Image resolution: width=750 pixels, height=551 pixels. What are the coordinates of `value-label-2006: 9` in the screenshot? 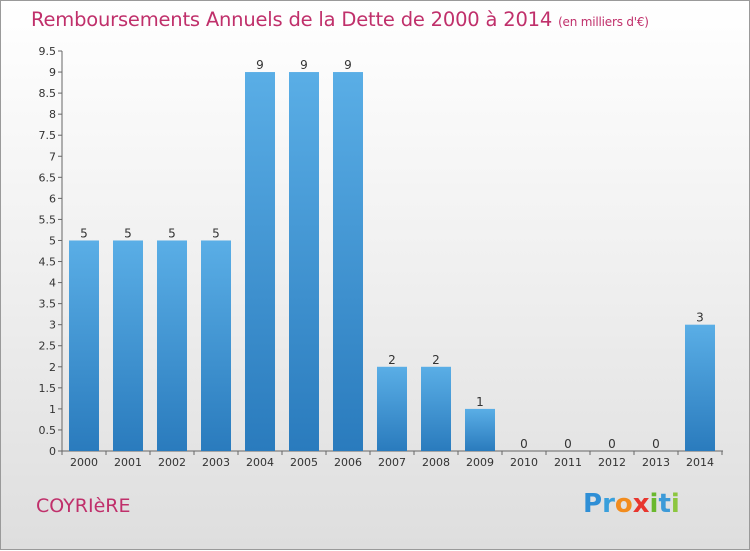 It's located at (348, 65).